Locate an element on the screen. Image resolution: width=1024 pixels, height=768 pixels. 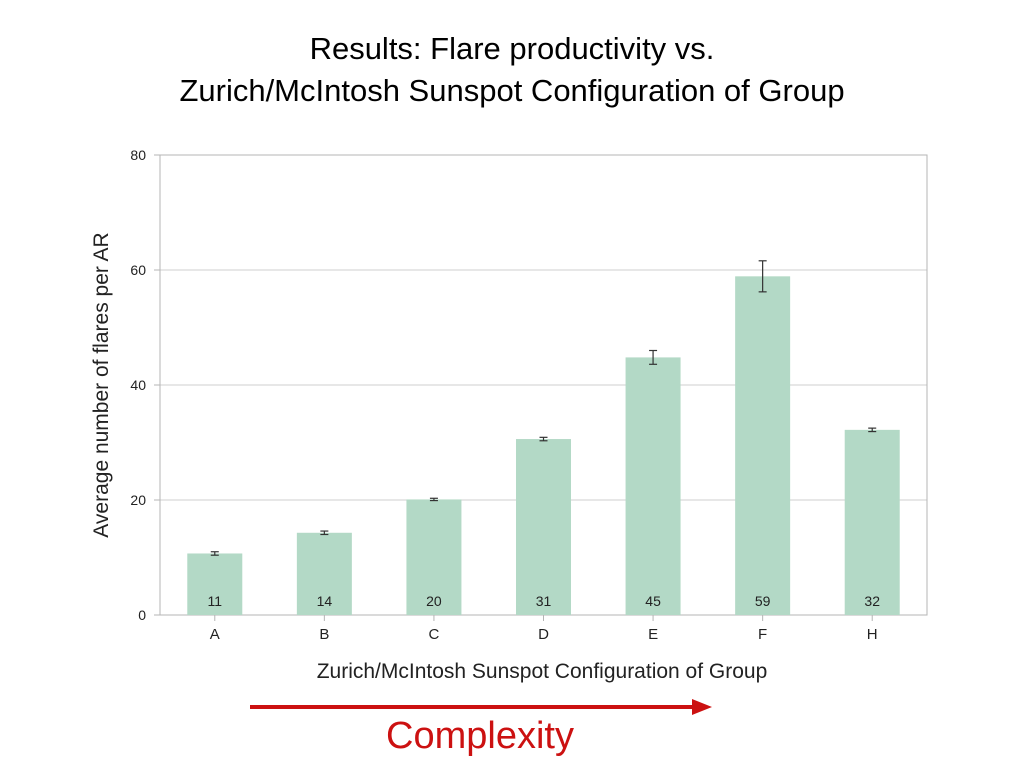
complexity-label: Complexity is located at coordinates (480, 736).